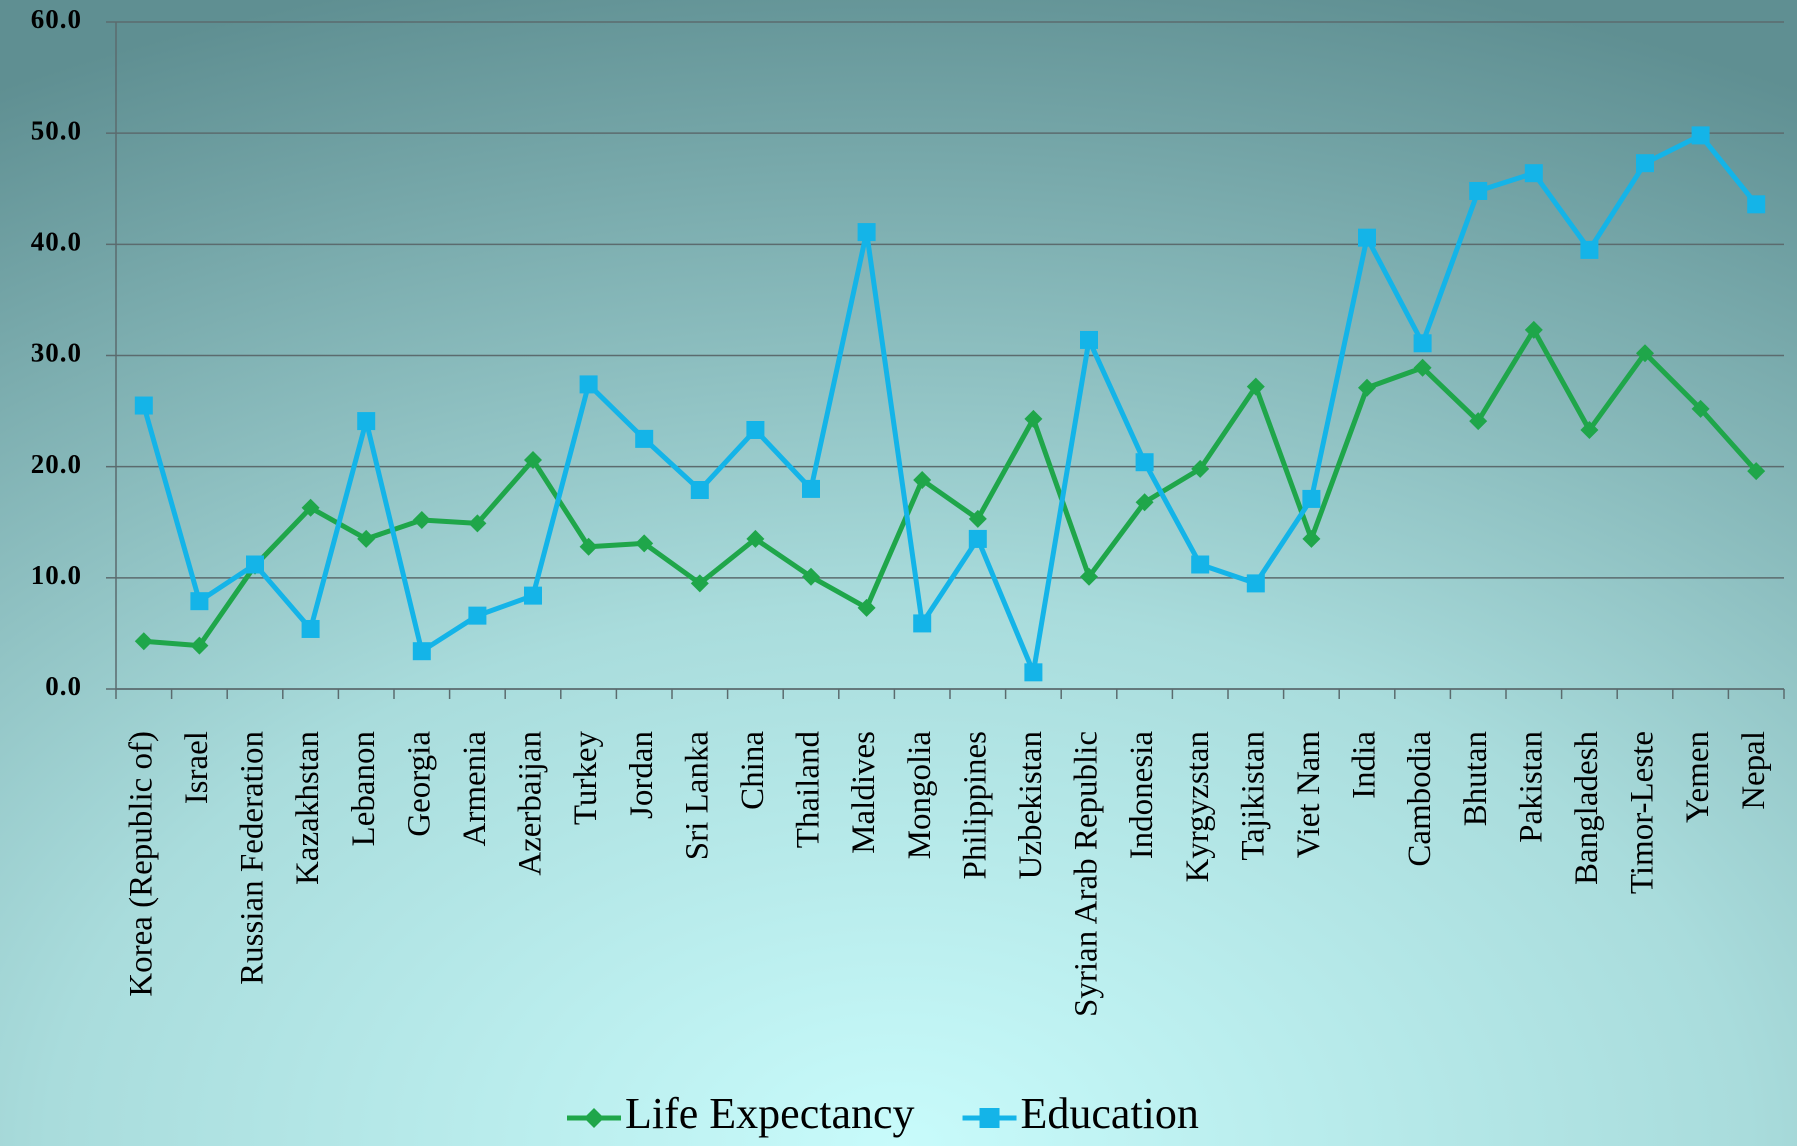  What do you see at coordinates (1198, 807) in the screenshot?
I see `x-tick-label: Kyrgyzstan` at bounding box center [1198, 807].